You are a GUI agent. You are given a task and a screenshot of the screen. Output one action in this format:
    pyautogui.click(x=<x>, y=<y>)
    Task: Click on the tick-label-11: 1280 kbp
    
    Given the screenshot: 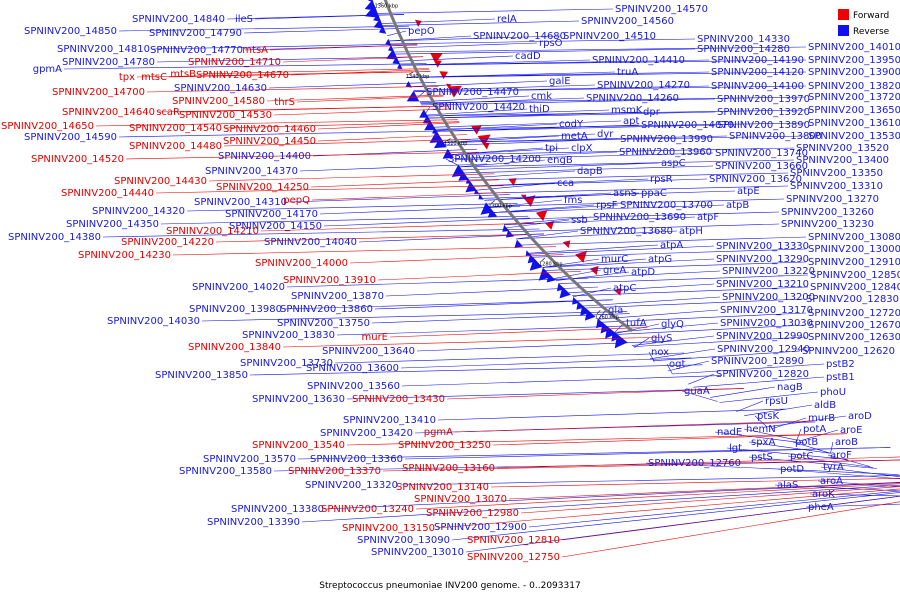 What is the action you would take?
    pyautogui.click(x=551, y=265)
    